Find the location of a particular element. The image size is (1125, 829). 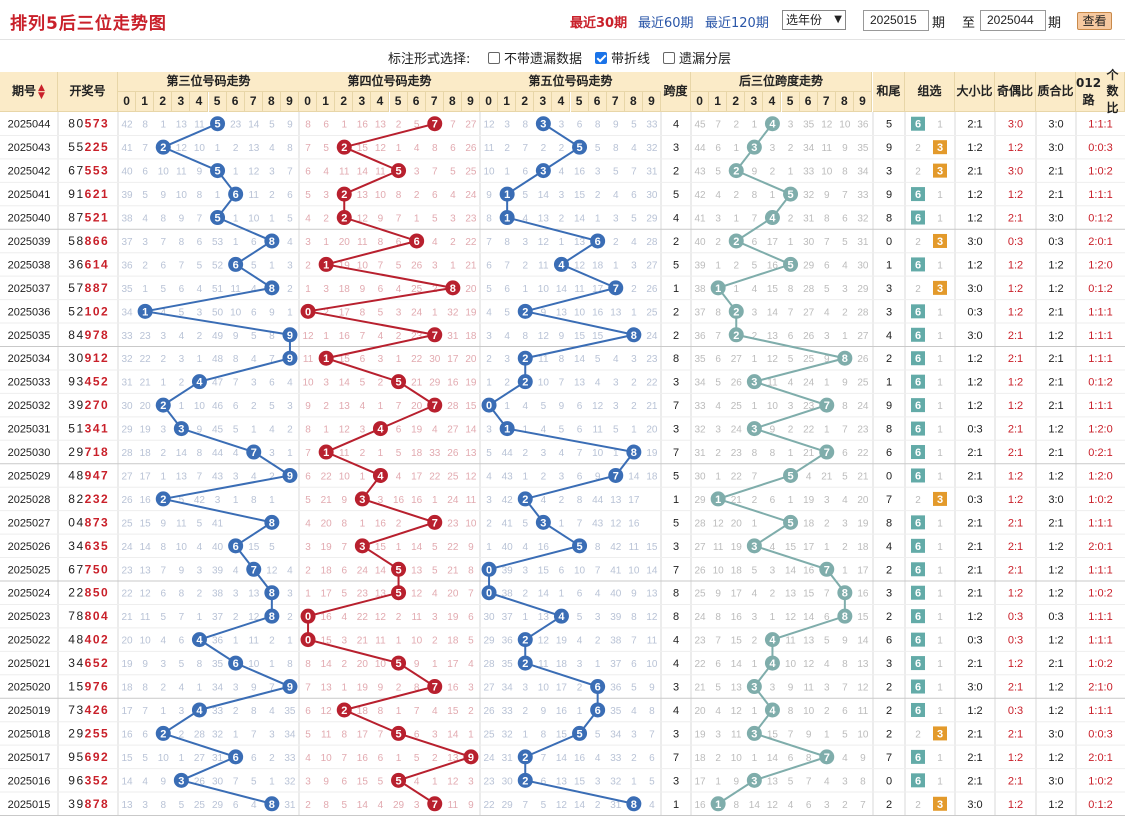

miss-count: 29 is located at coordinates (652, 219).